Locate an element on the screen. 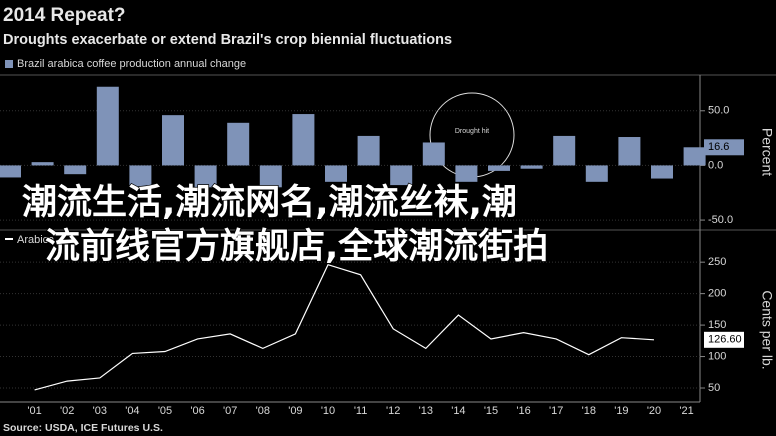  x-tick-label: '15 is located at coordinates (491, 411).